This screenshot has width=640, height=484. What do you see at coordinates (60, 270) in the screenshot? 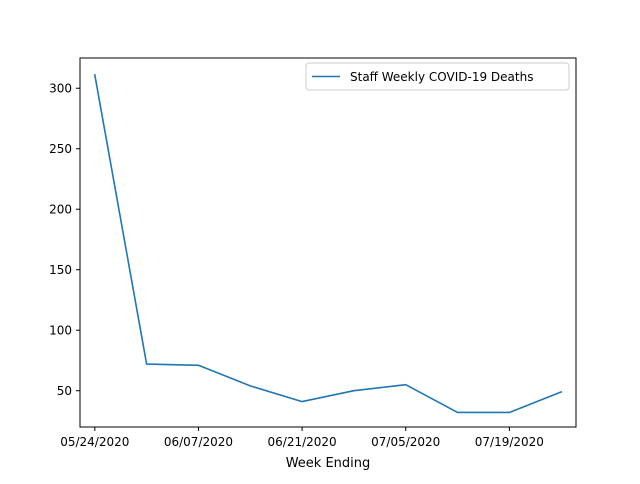
I see `y-tick-label: 150` at bounding box center [60, 270].